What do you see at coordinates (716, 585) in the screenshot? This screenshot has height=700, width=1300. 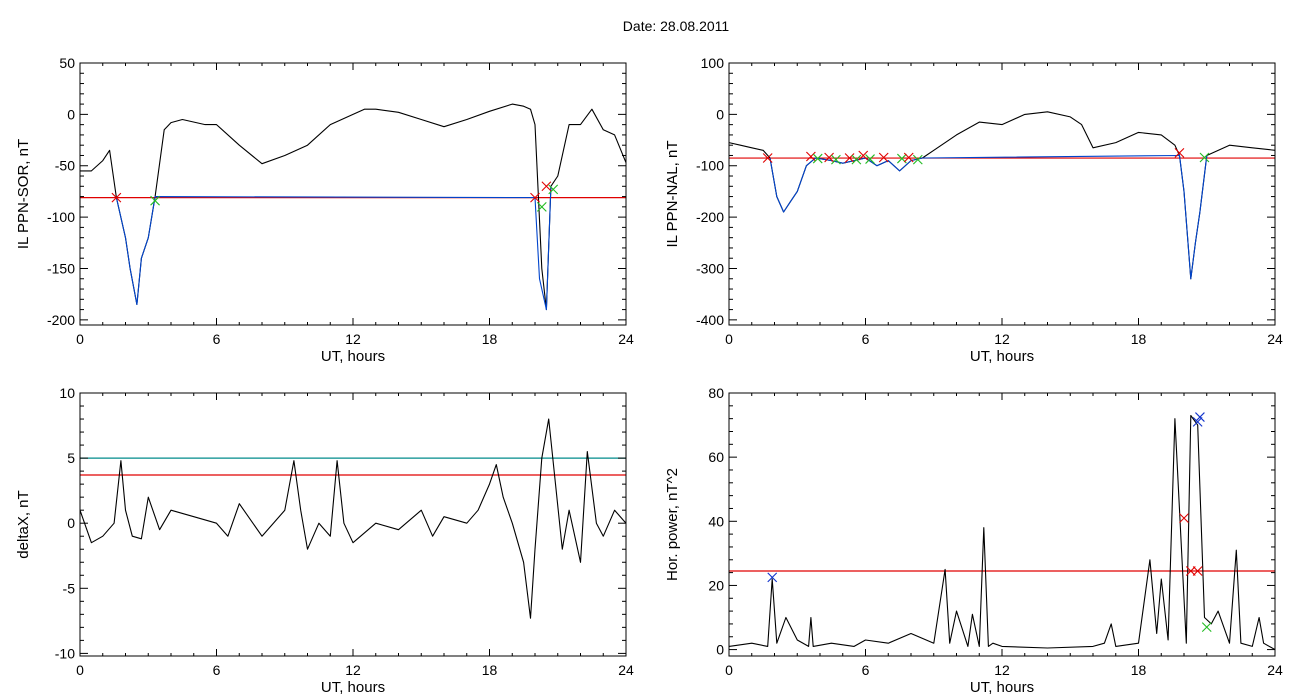 I see `y-tick-label: 20` at bounding box center [716, 585].